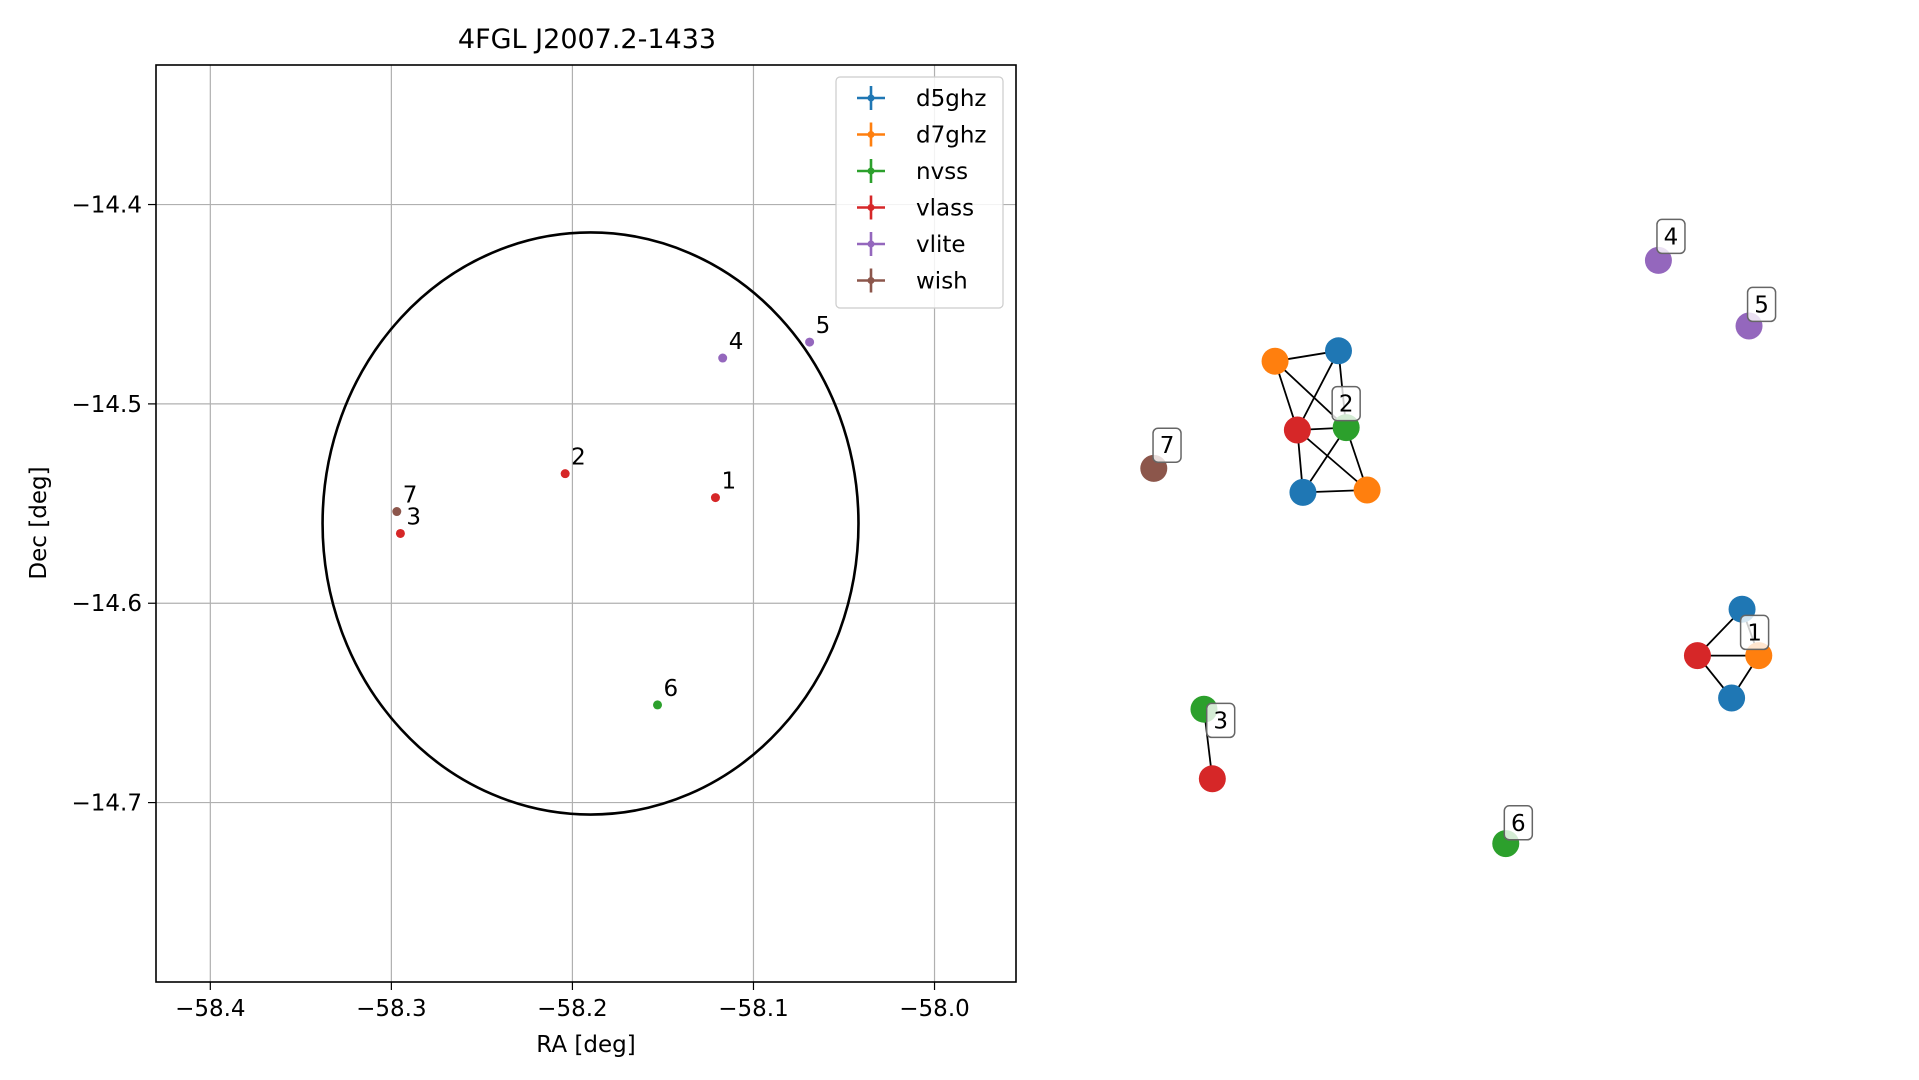 Image resolution: width=1919 pixels, height=1080 pixels. I want to click on source-label-2: 2, so click(578, 458).